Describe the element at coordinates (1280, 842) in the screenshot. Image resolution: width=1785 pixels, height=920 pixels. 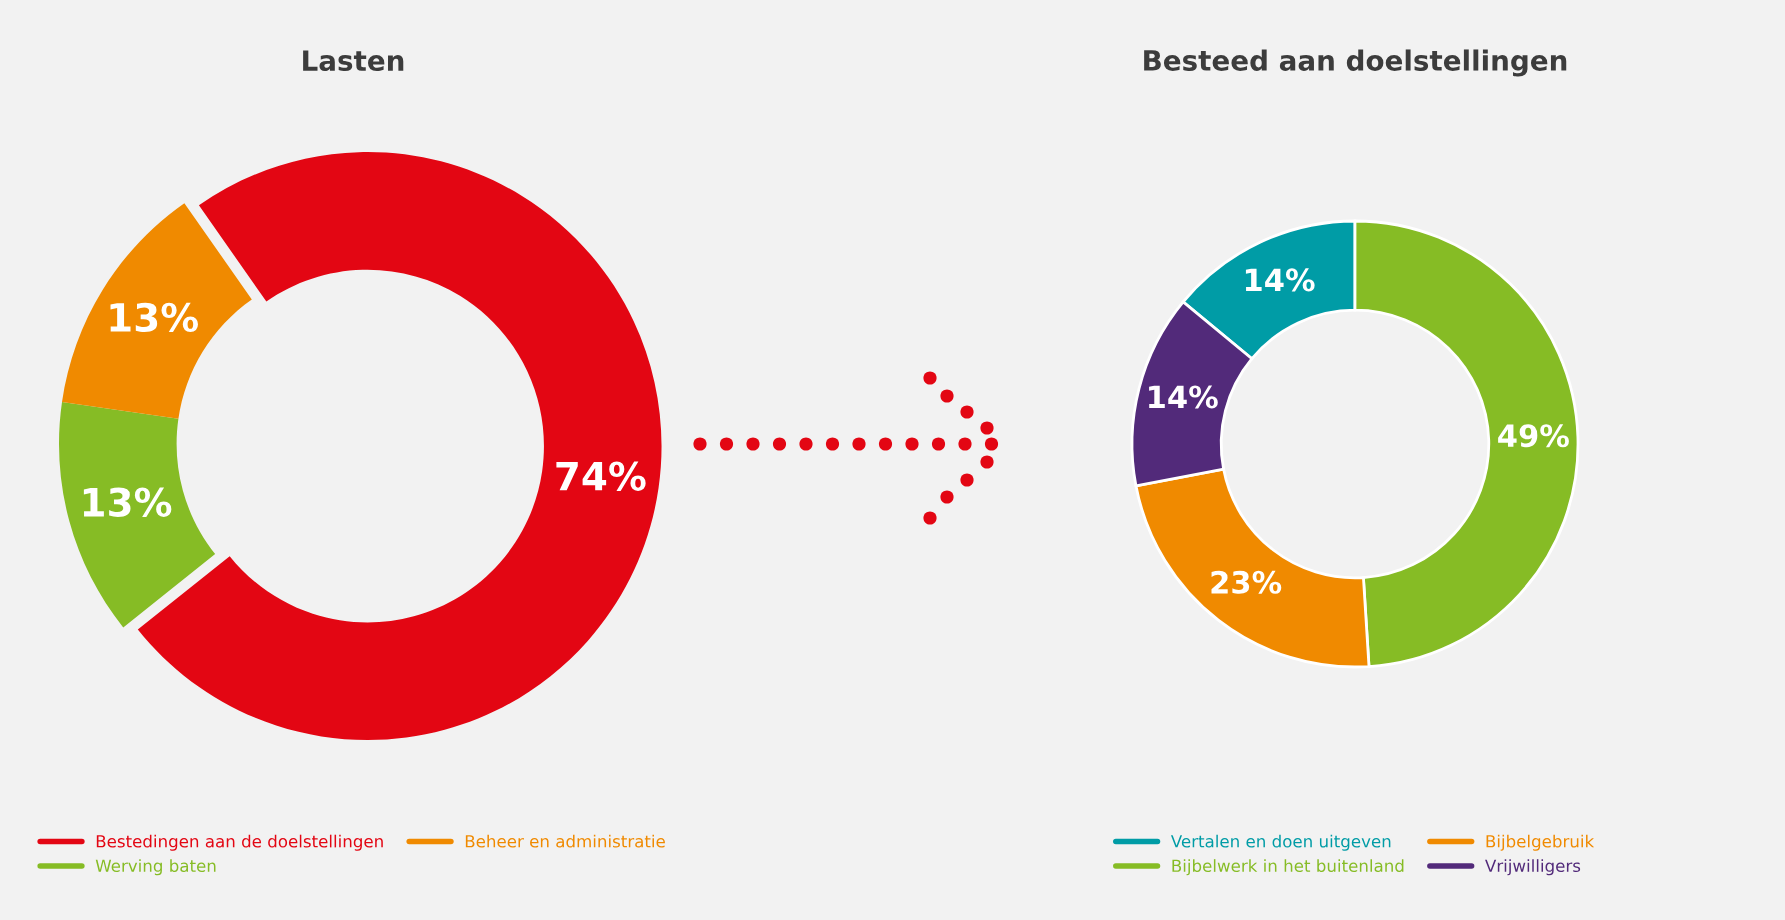
I see `legend-label: Vertalen en doen uitgeven` at that location.